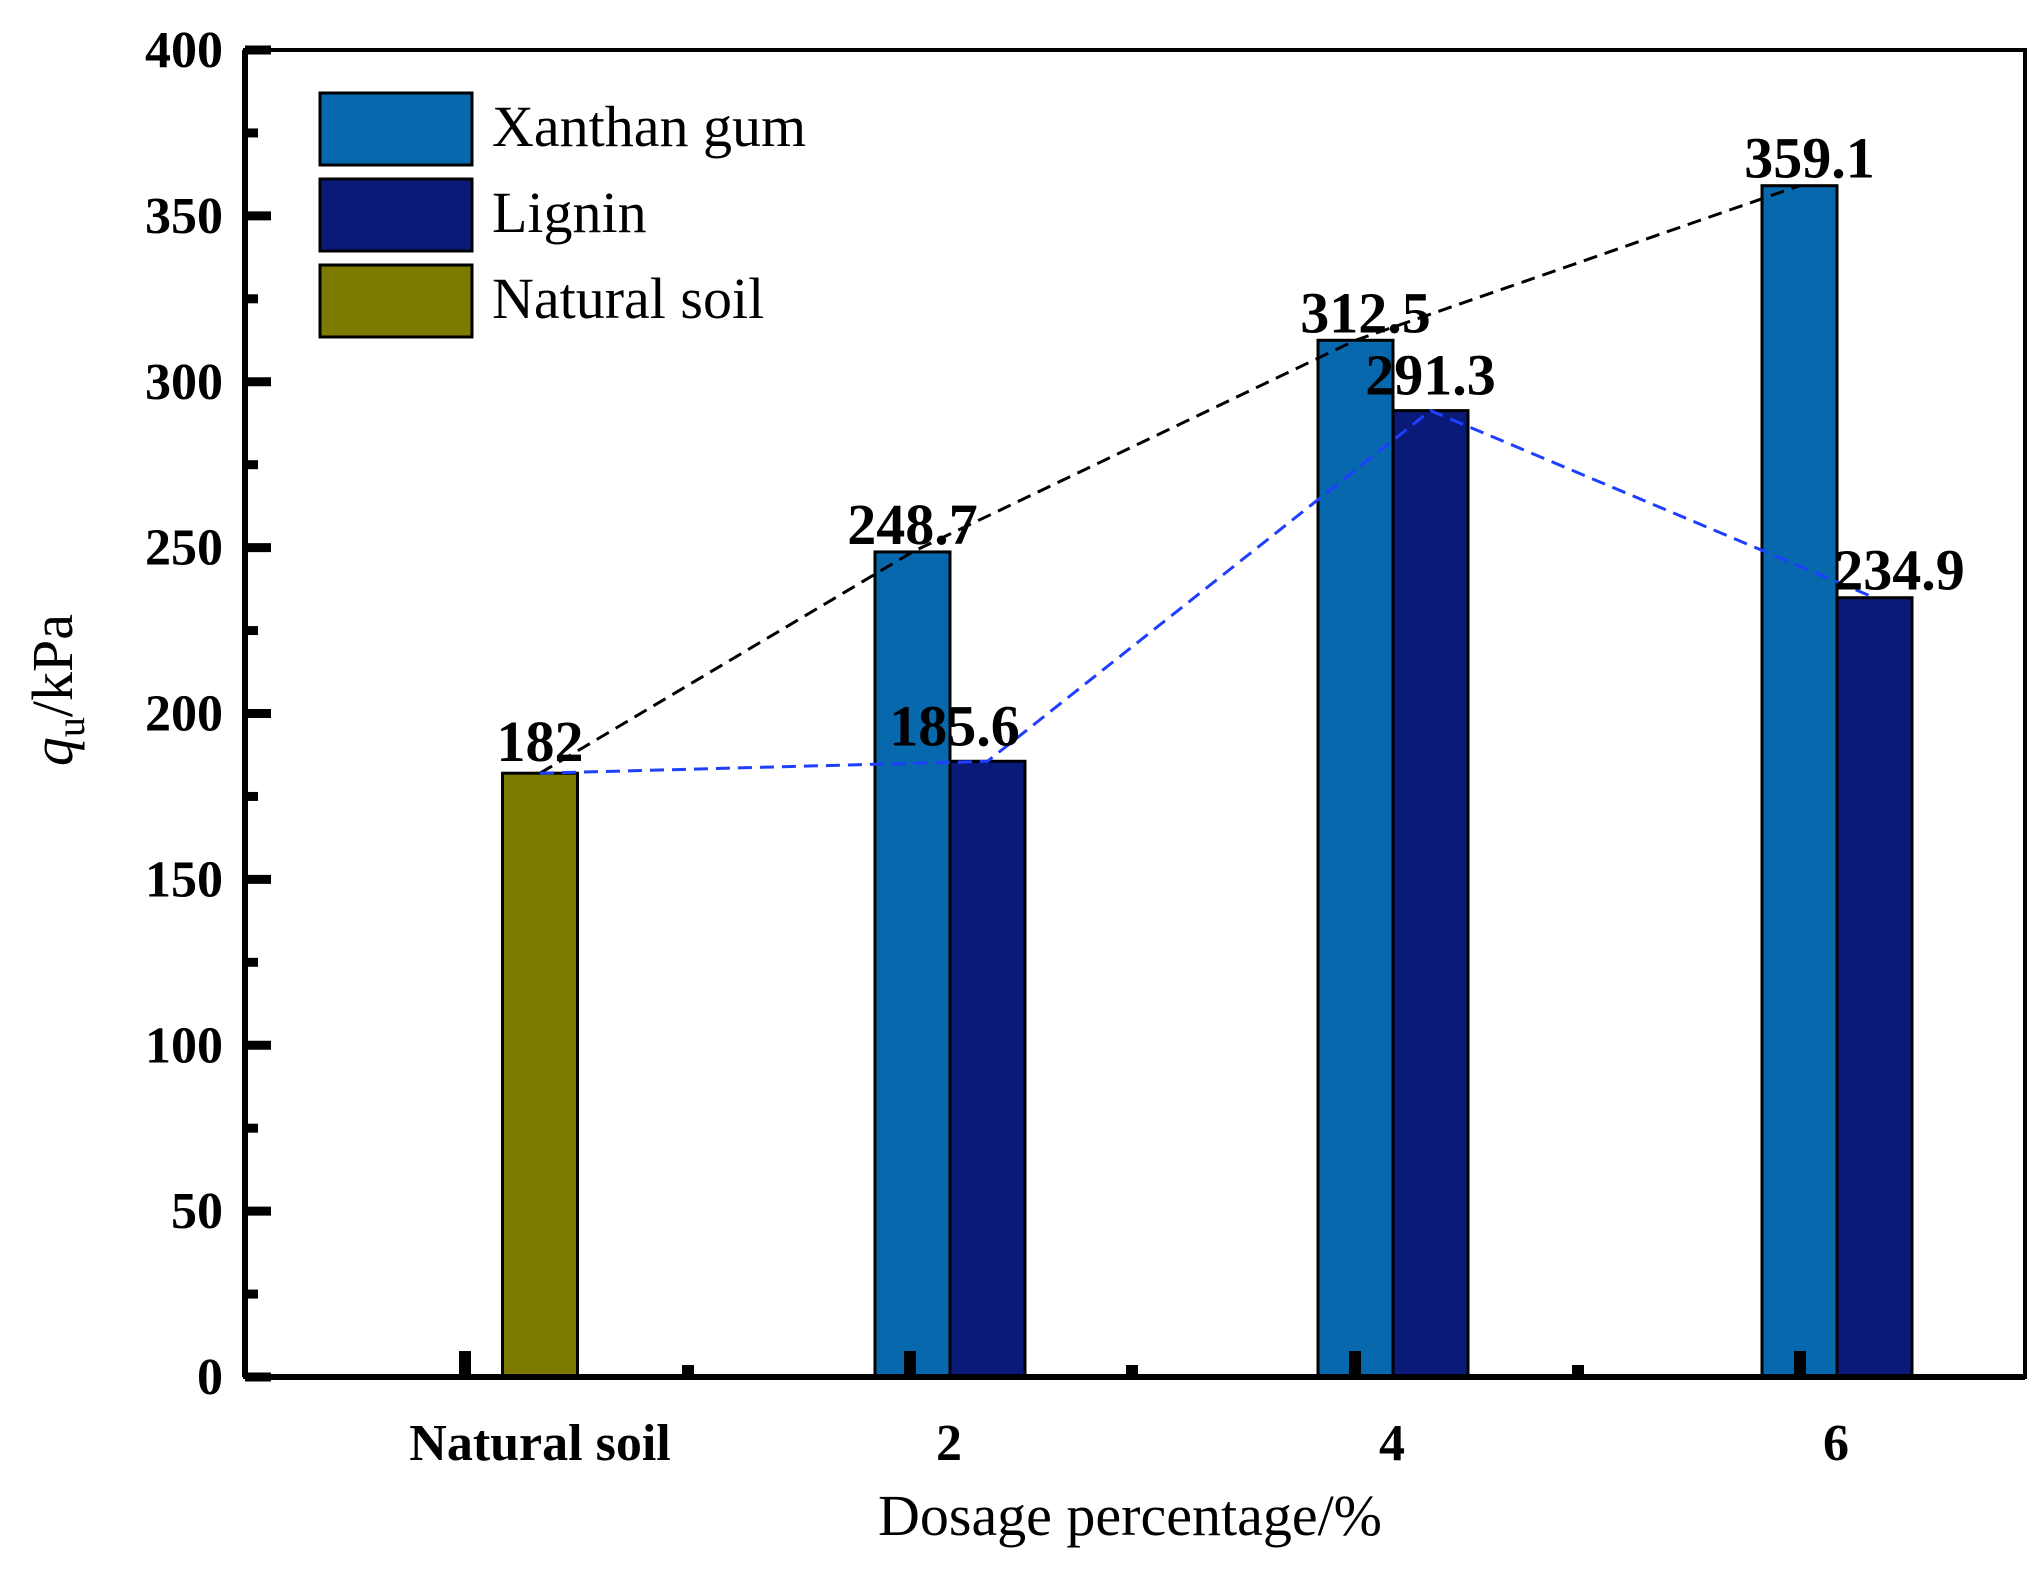  I want to click on data-label-lignin: 185.6, so click(954, 725).